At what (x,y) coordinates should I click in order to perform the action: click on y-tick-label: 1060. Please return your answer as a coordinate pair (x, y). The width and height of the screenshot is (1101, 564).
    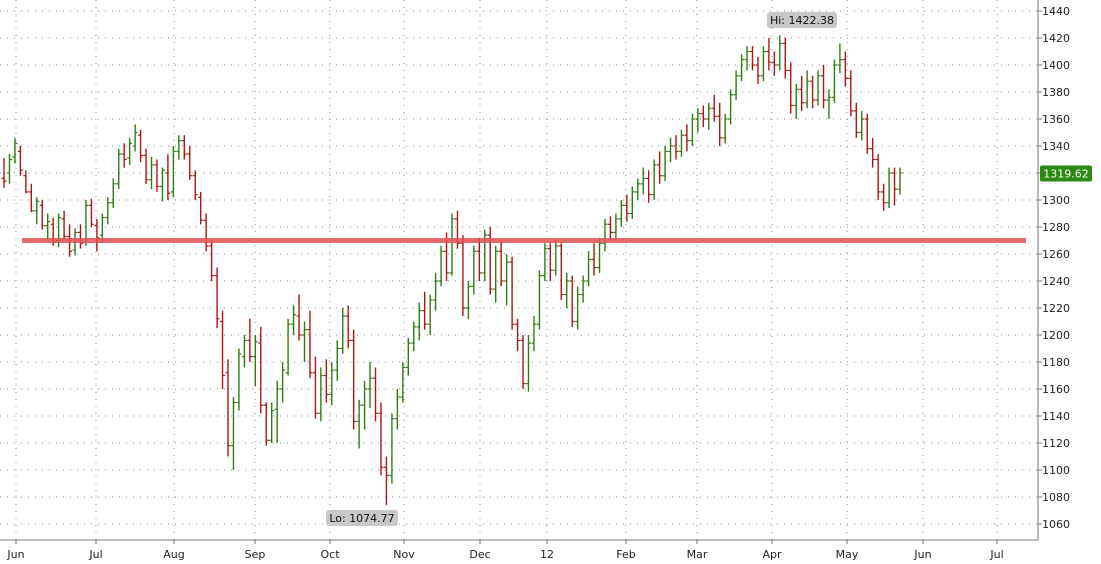
    Looking at the image, I should click on (1056, 524).